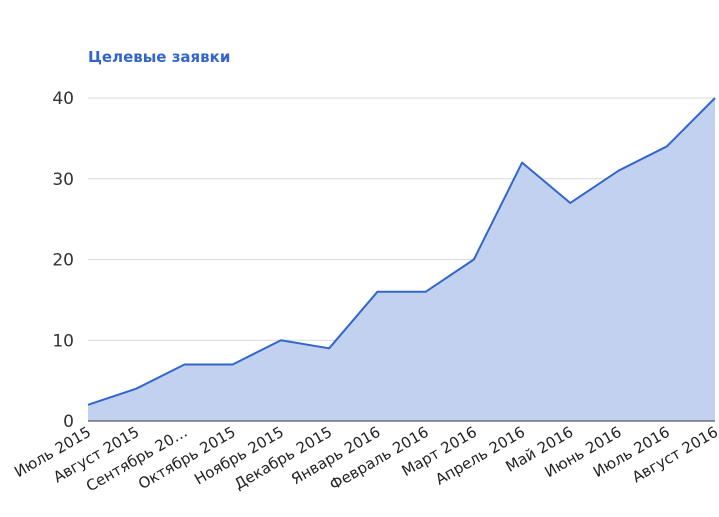  Describe the element at coordinates (63, 341) in the screenshot. I see `y-tick-label: 10` at that location.